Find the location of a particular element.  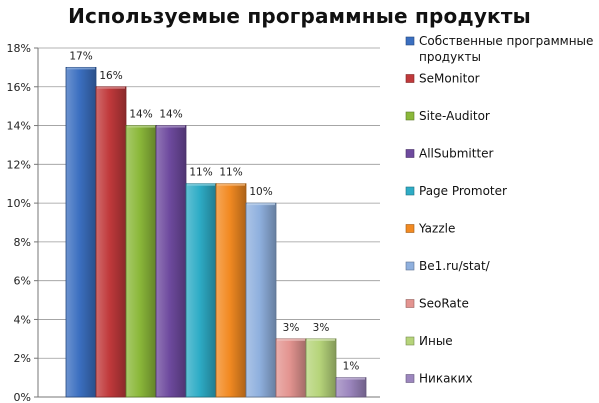

y-tick-label: 18% is located at coordinates (19, 48).